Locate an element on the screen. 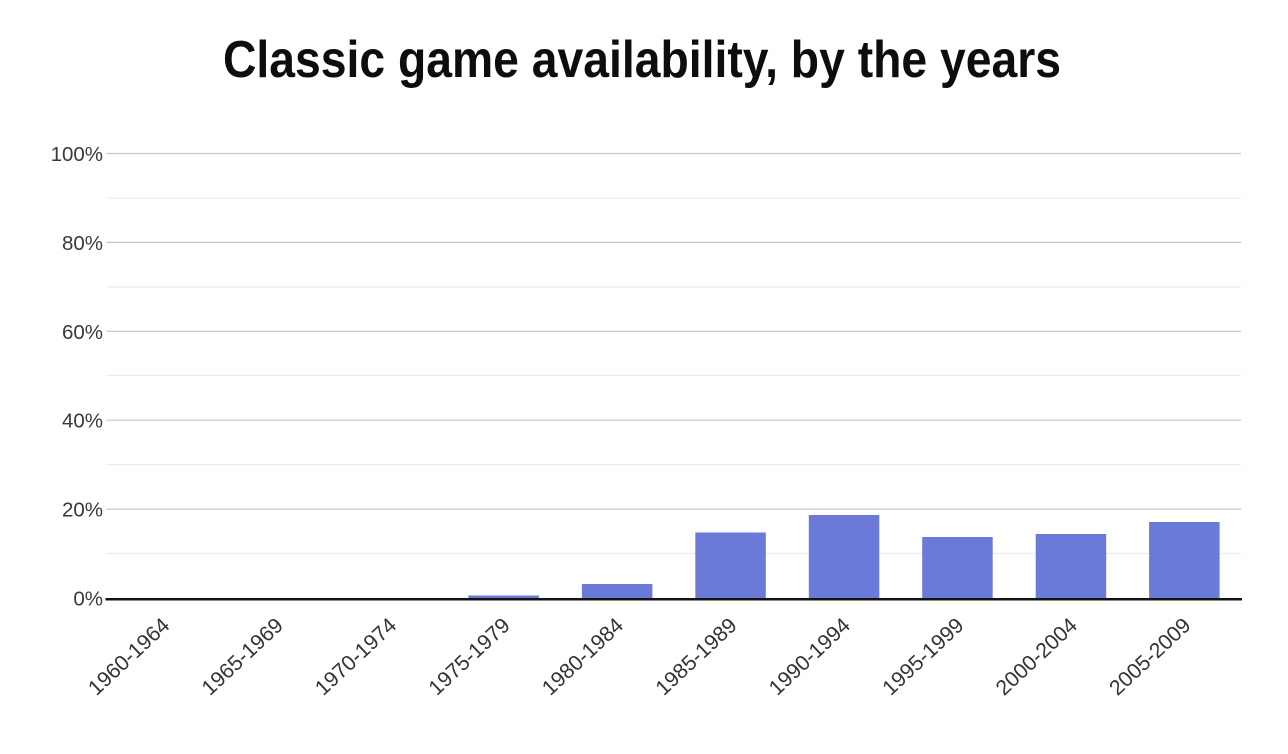  svg-text: 100% is located at coordinates (77, 154).